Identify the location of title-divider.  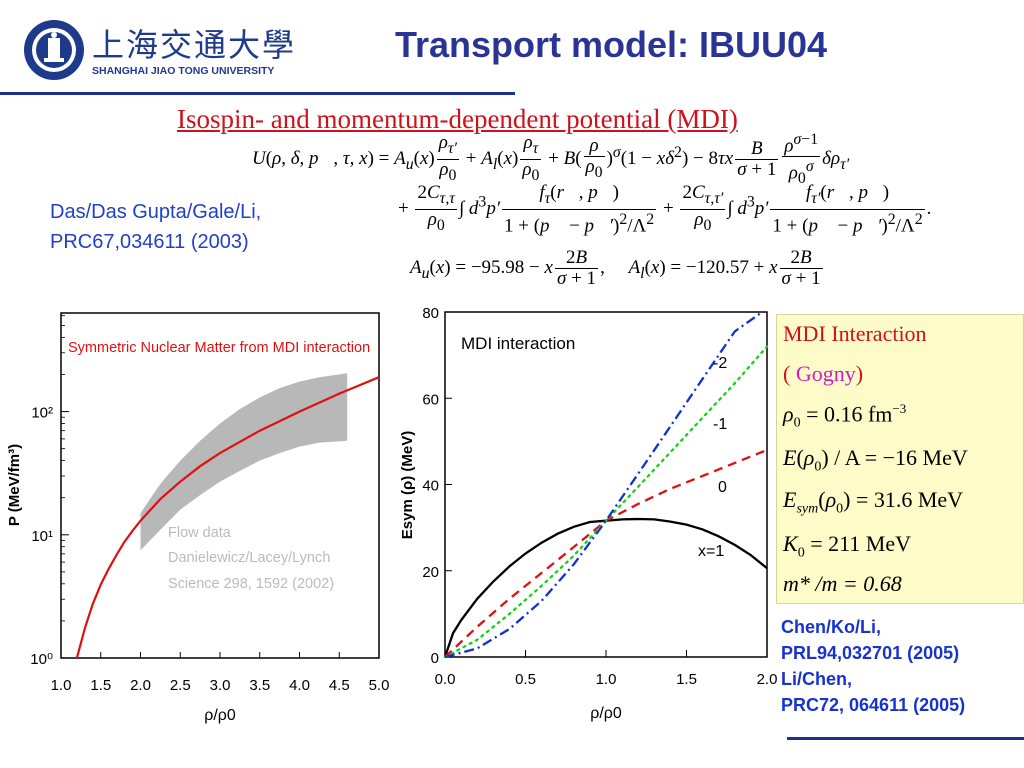
(257, 93).